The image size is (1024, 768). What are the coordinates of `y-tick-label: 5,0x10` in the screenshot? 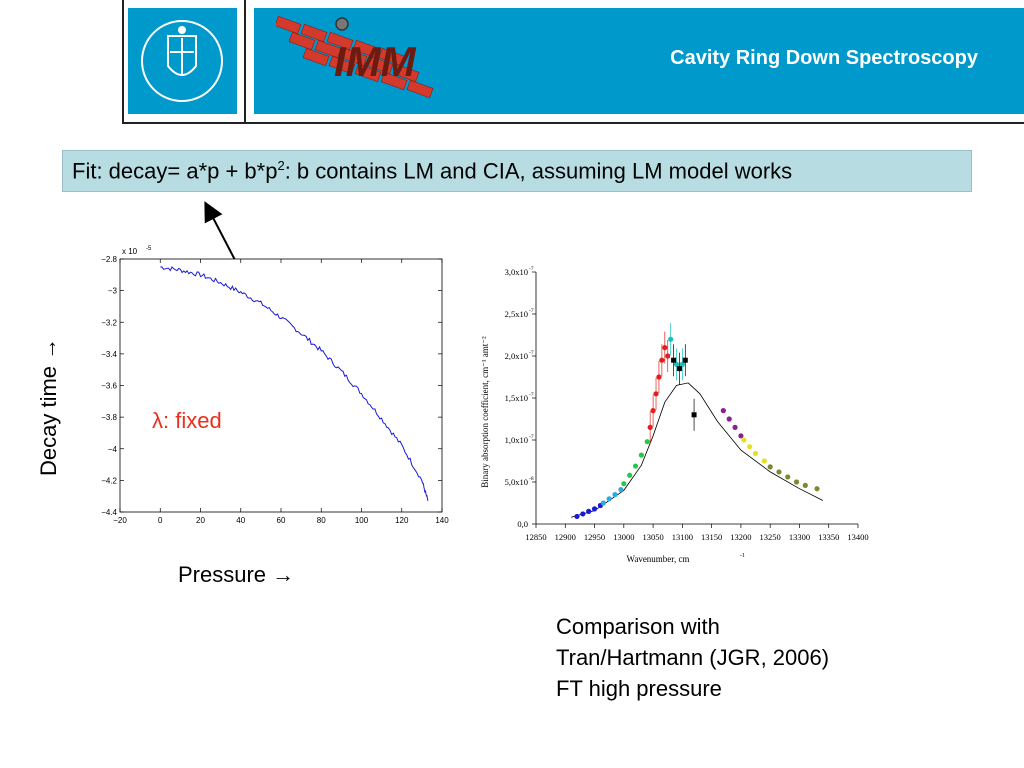 It's located at (516, 482).